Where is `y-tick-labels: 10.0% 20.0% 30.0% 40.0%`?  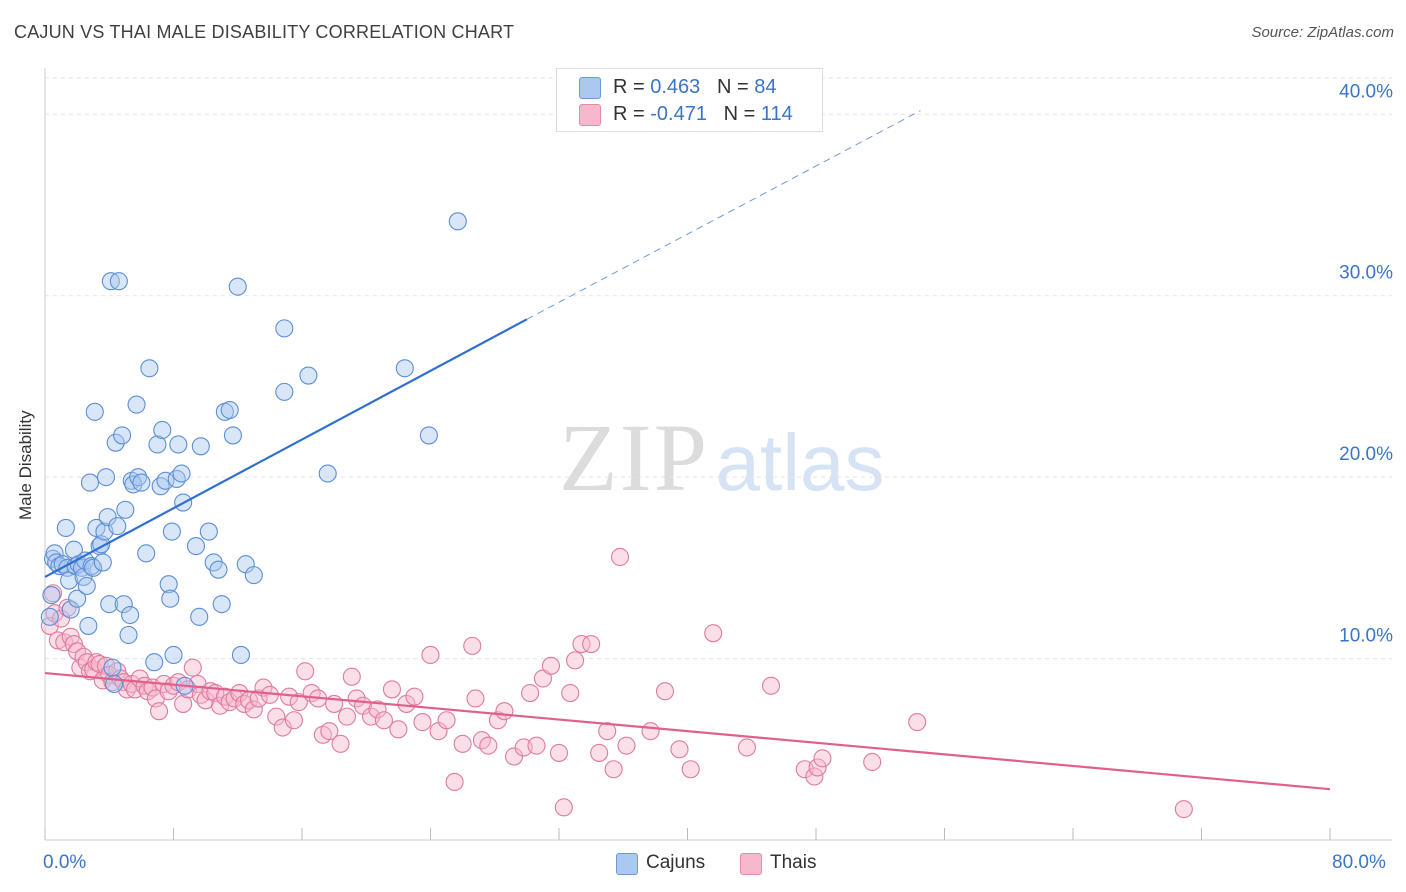
y-tick-labels: 10.0% 20.0% 30.0% 40.0% is located at coordinates (1366, 363).